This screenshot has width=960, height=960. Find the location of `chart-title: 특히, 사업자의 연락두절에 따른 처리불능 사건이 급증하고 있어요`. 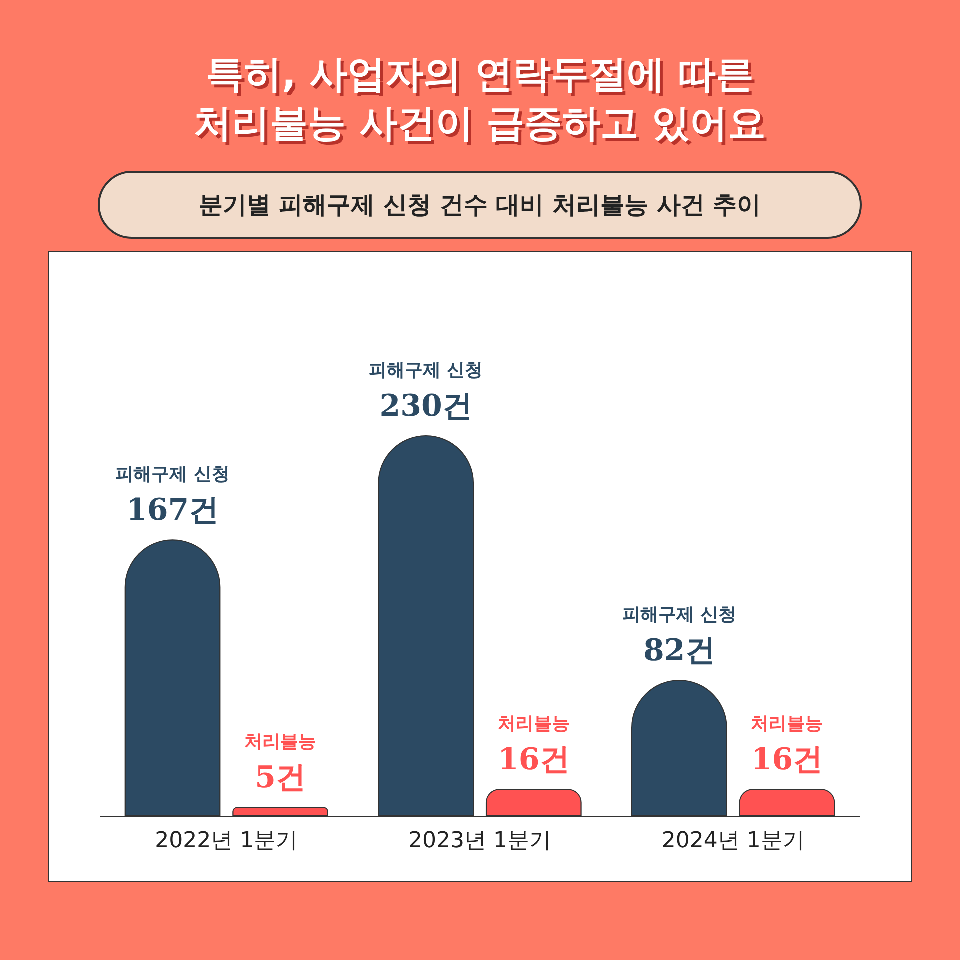

chart-title: 특히, 사업자의 연락두절에 따른 처리불능 사건이 급증하고 있어요 is located at coordinates (480, 99).